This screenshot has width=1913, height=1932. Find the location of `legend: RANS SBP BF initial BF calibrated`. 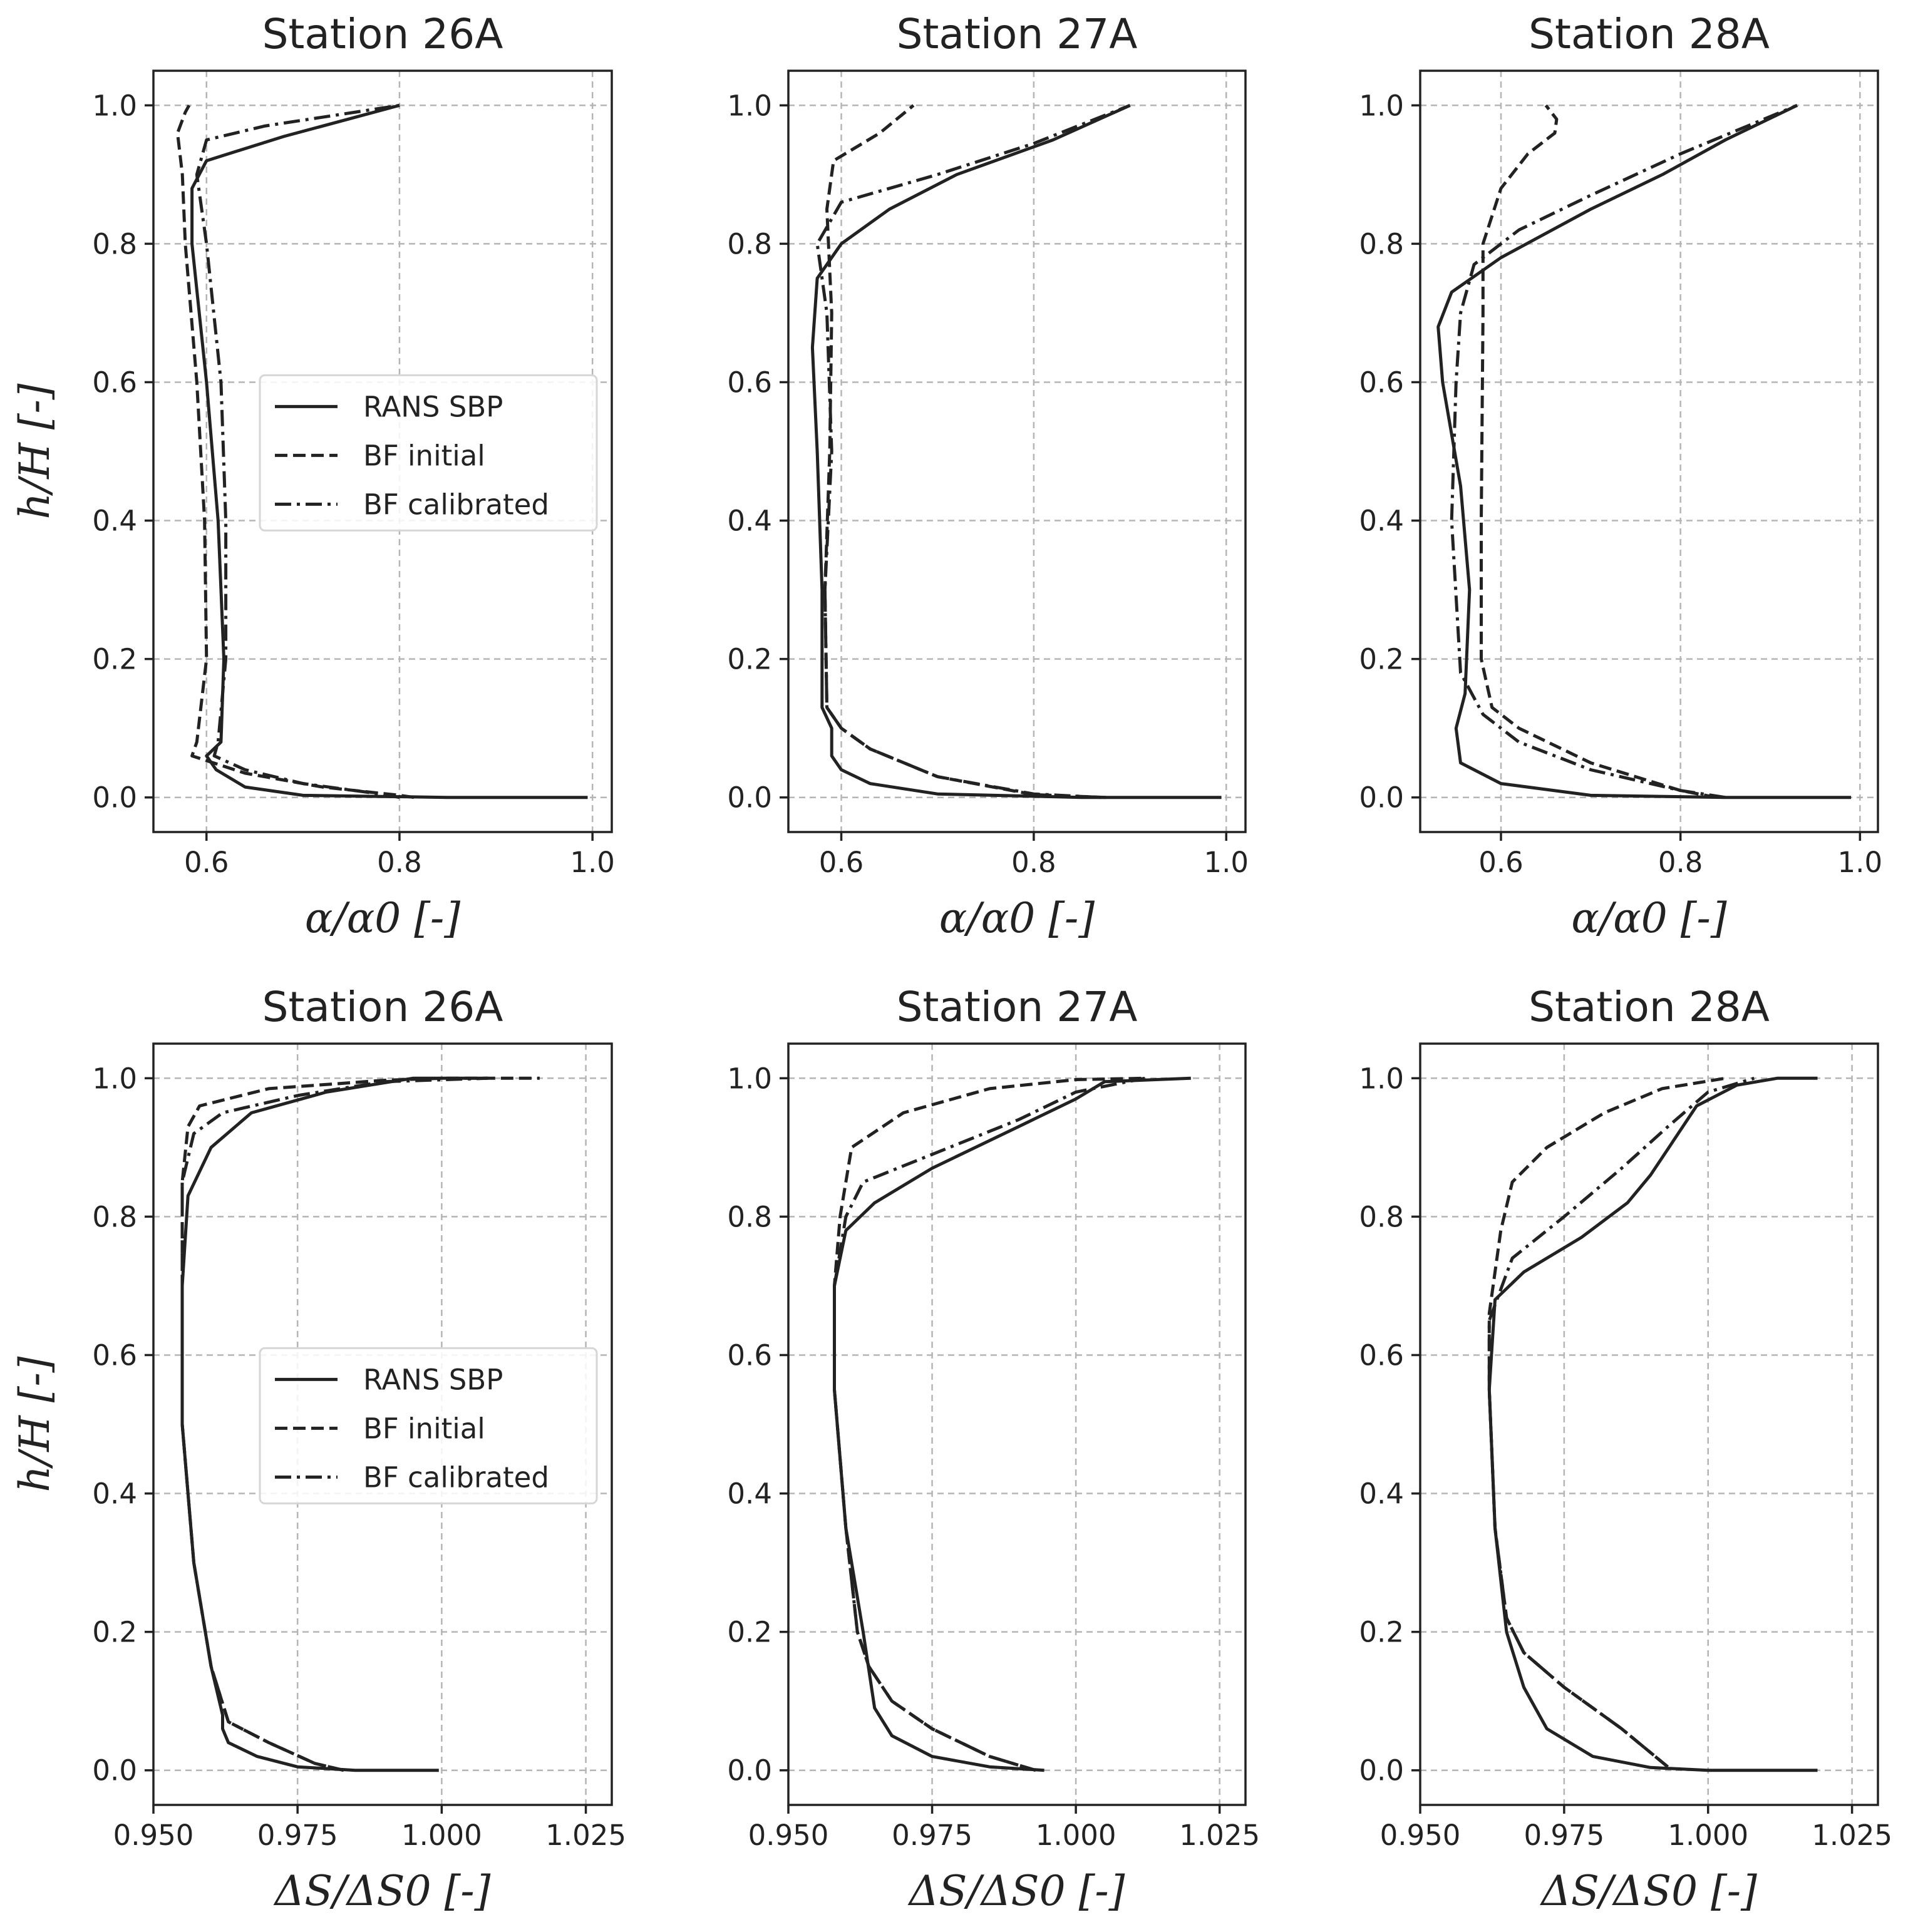

legend: RANS SBP BF initial BF calibrated is located at coordinates (428, 1425).